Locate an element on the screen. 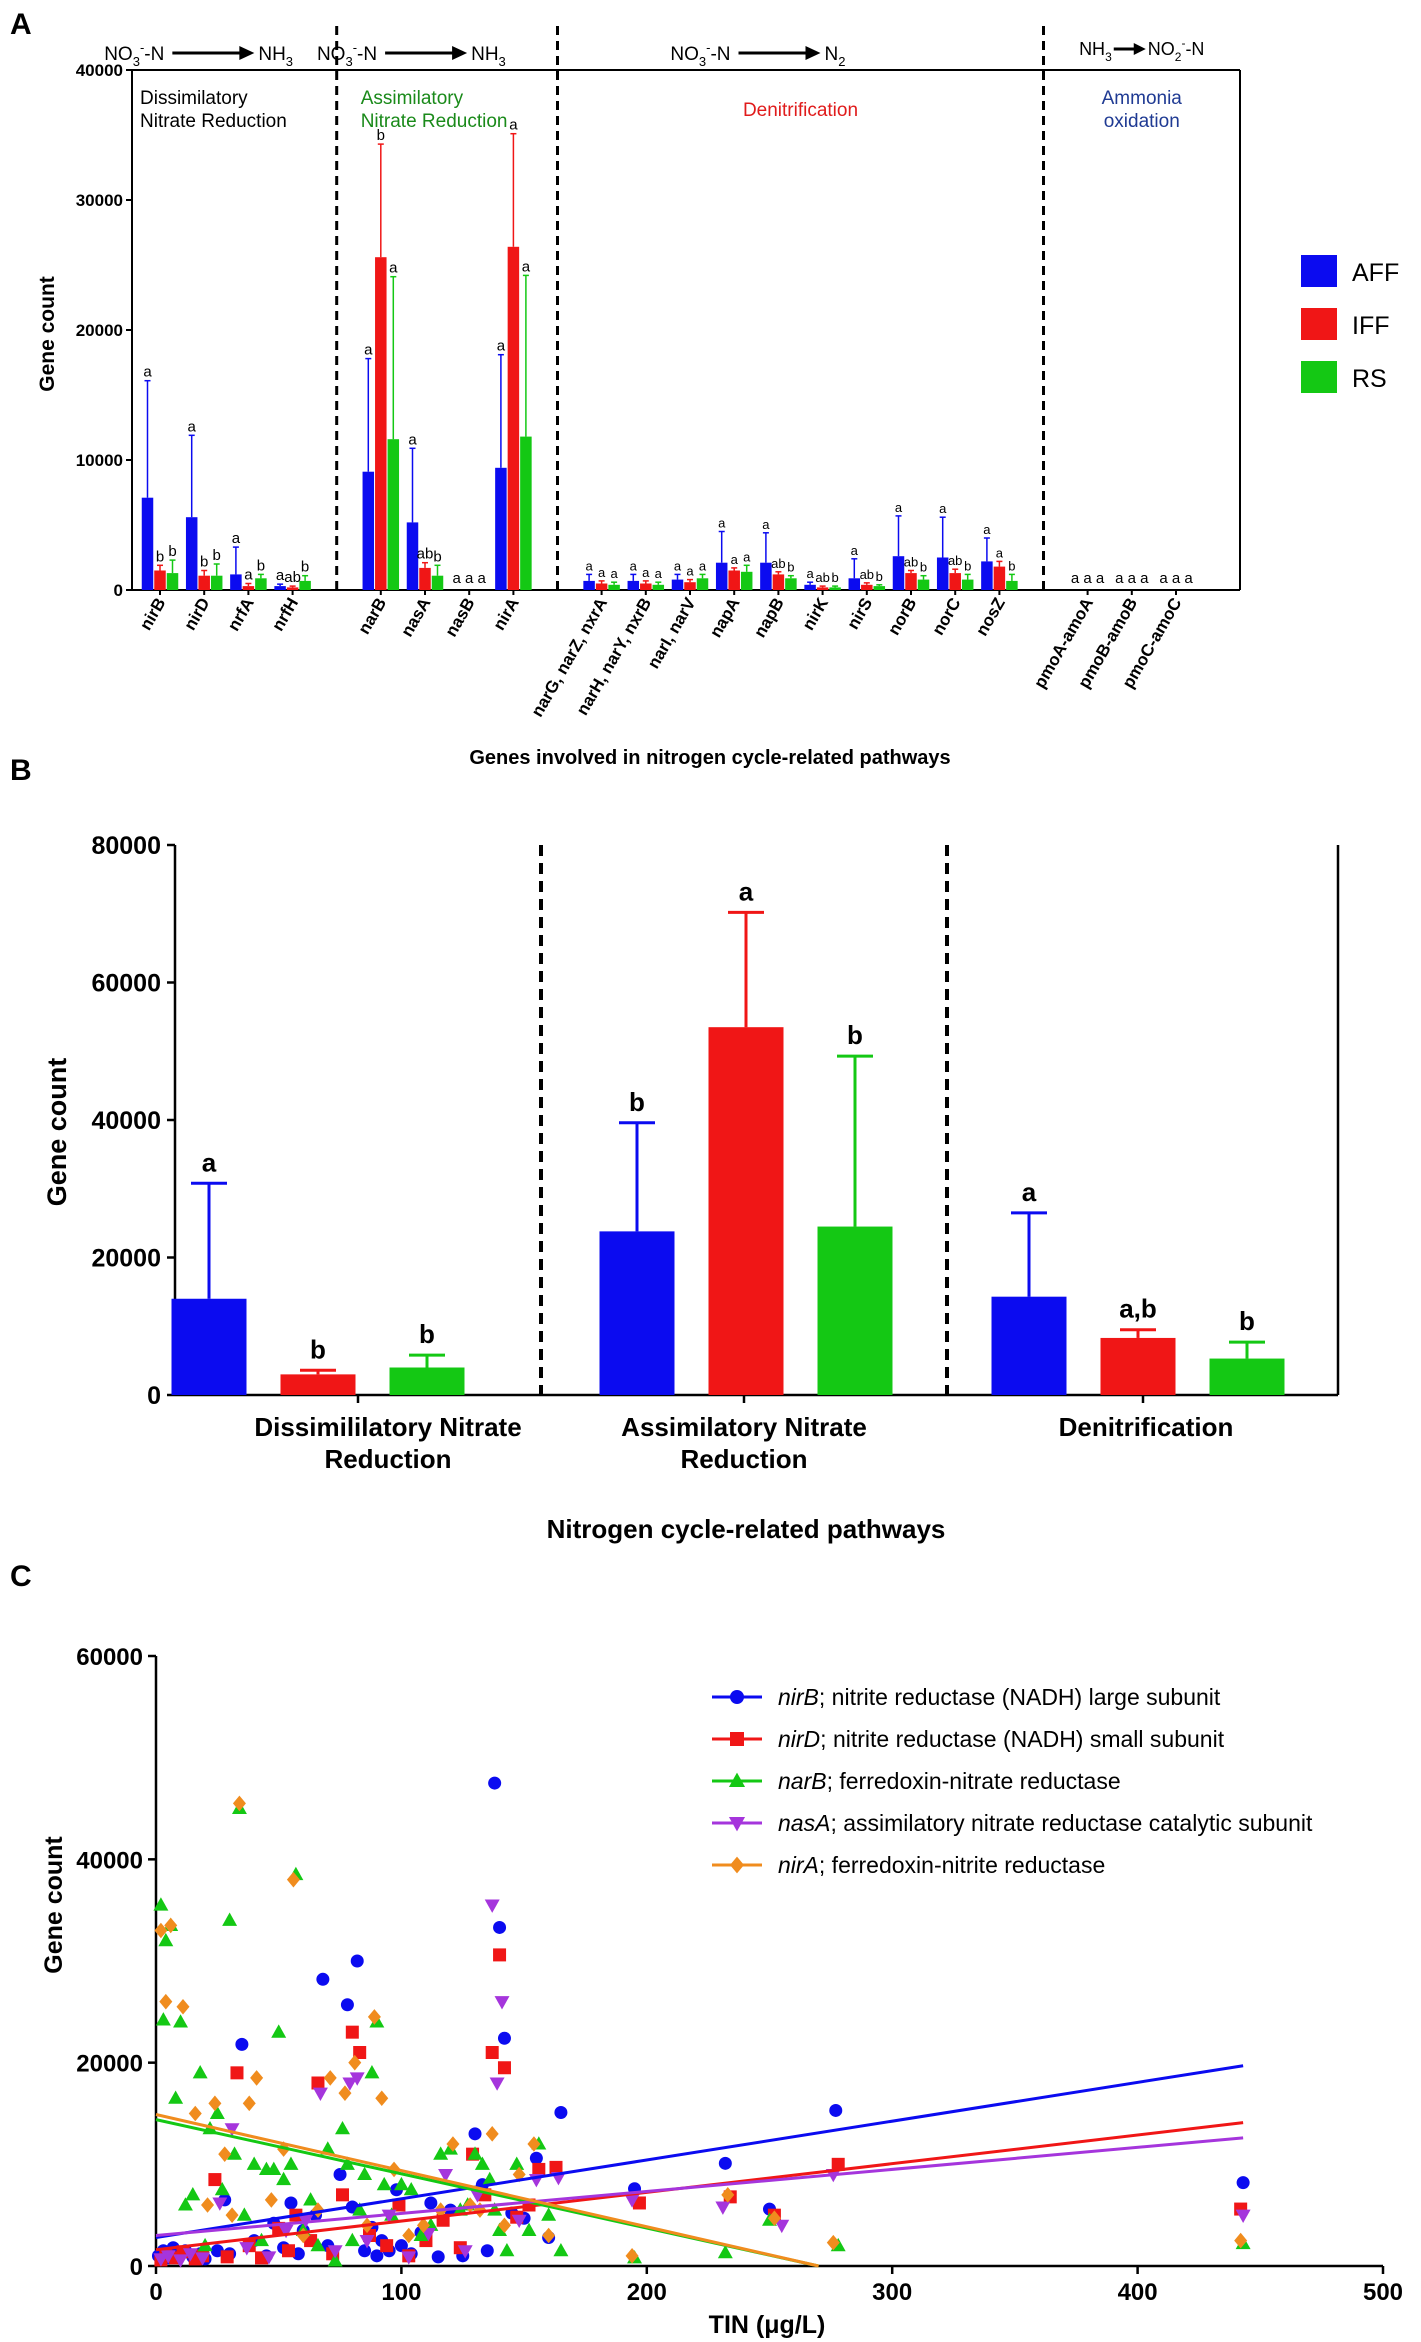  panel-a-category-label: nrfH is located at coordinates (285, 615).